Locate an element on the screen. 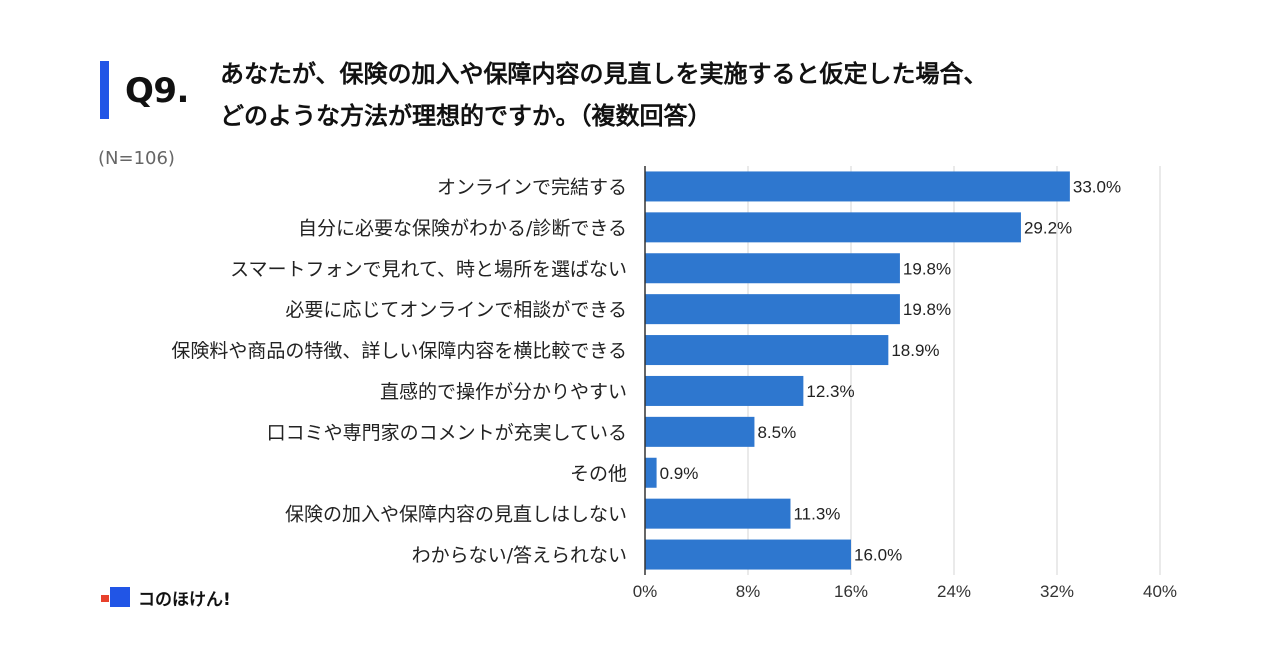 The height and width of the screenshot is (670, 1280). x-tick-label-2: 16% is located at coordinates (851, 591).